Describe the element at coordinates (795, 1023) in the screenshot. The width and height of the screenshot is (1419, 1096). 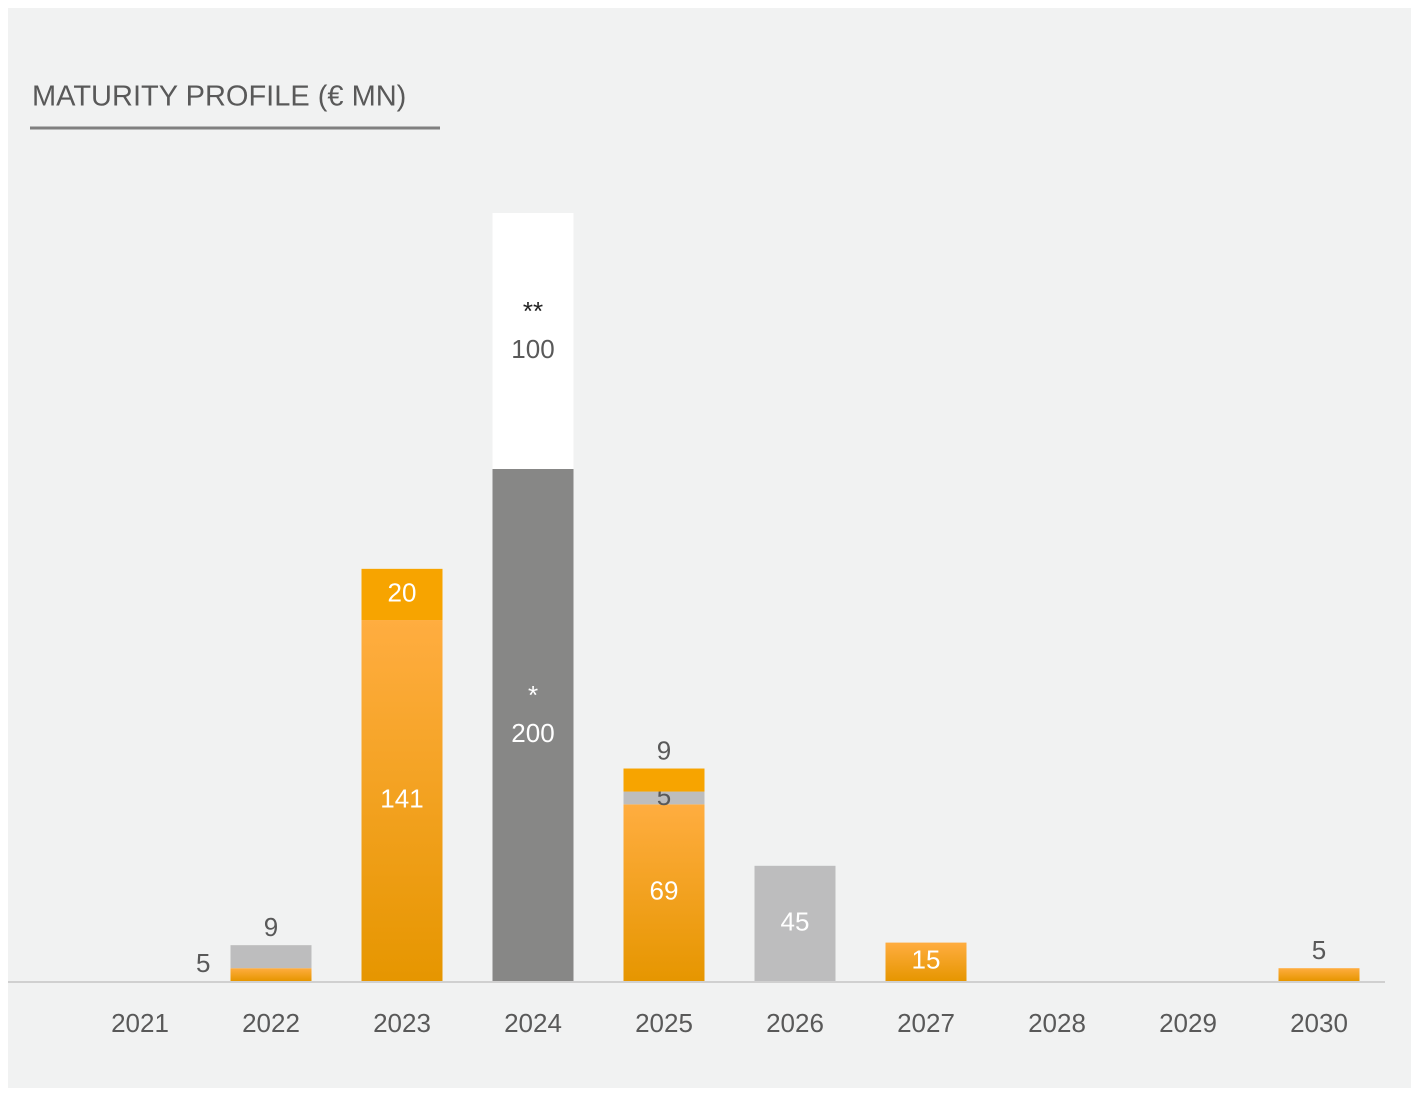
I see `x-tick-label: 2026` at that location.